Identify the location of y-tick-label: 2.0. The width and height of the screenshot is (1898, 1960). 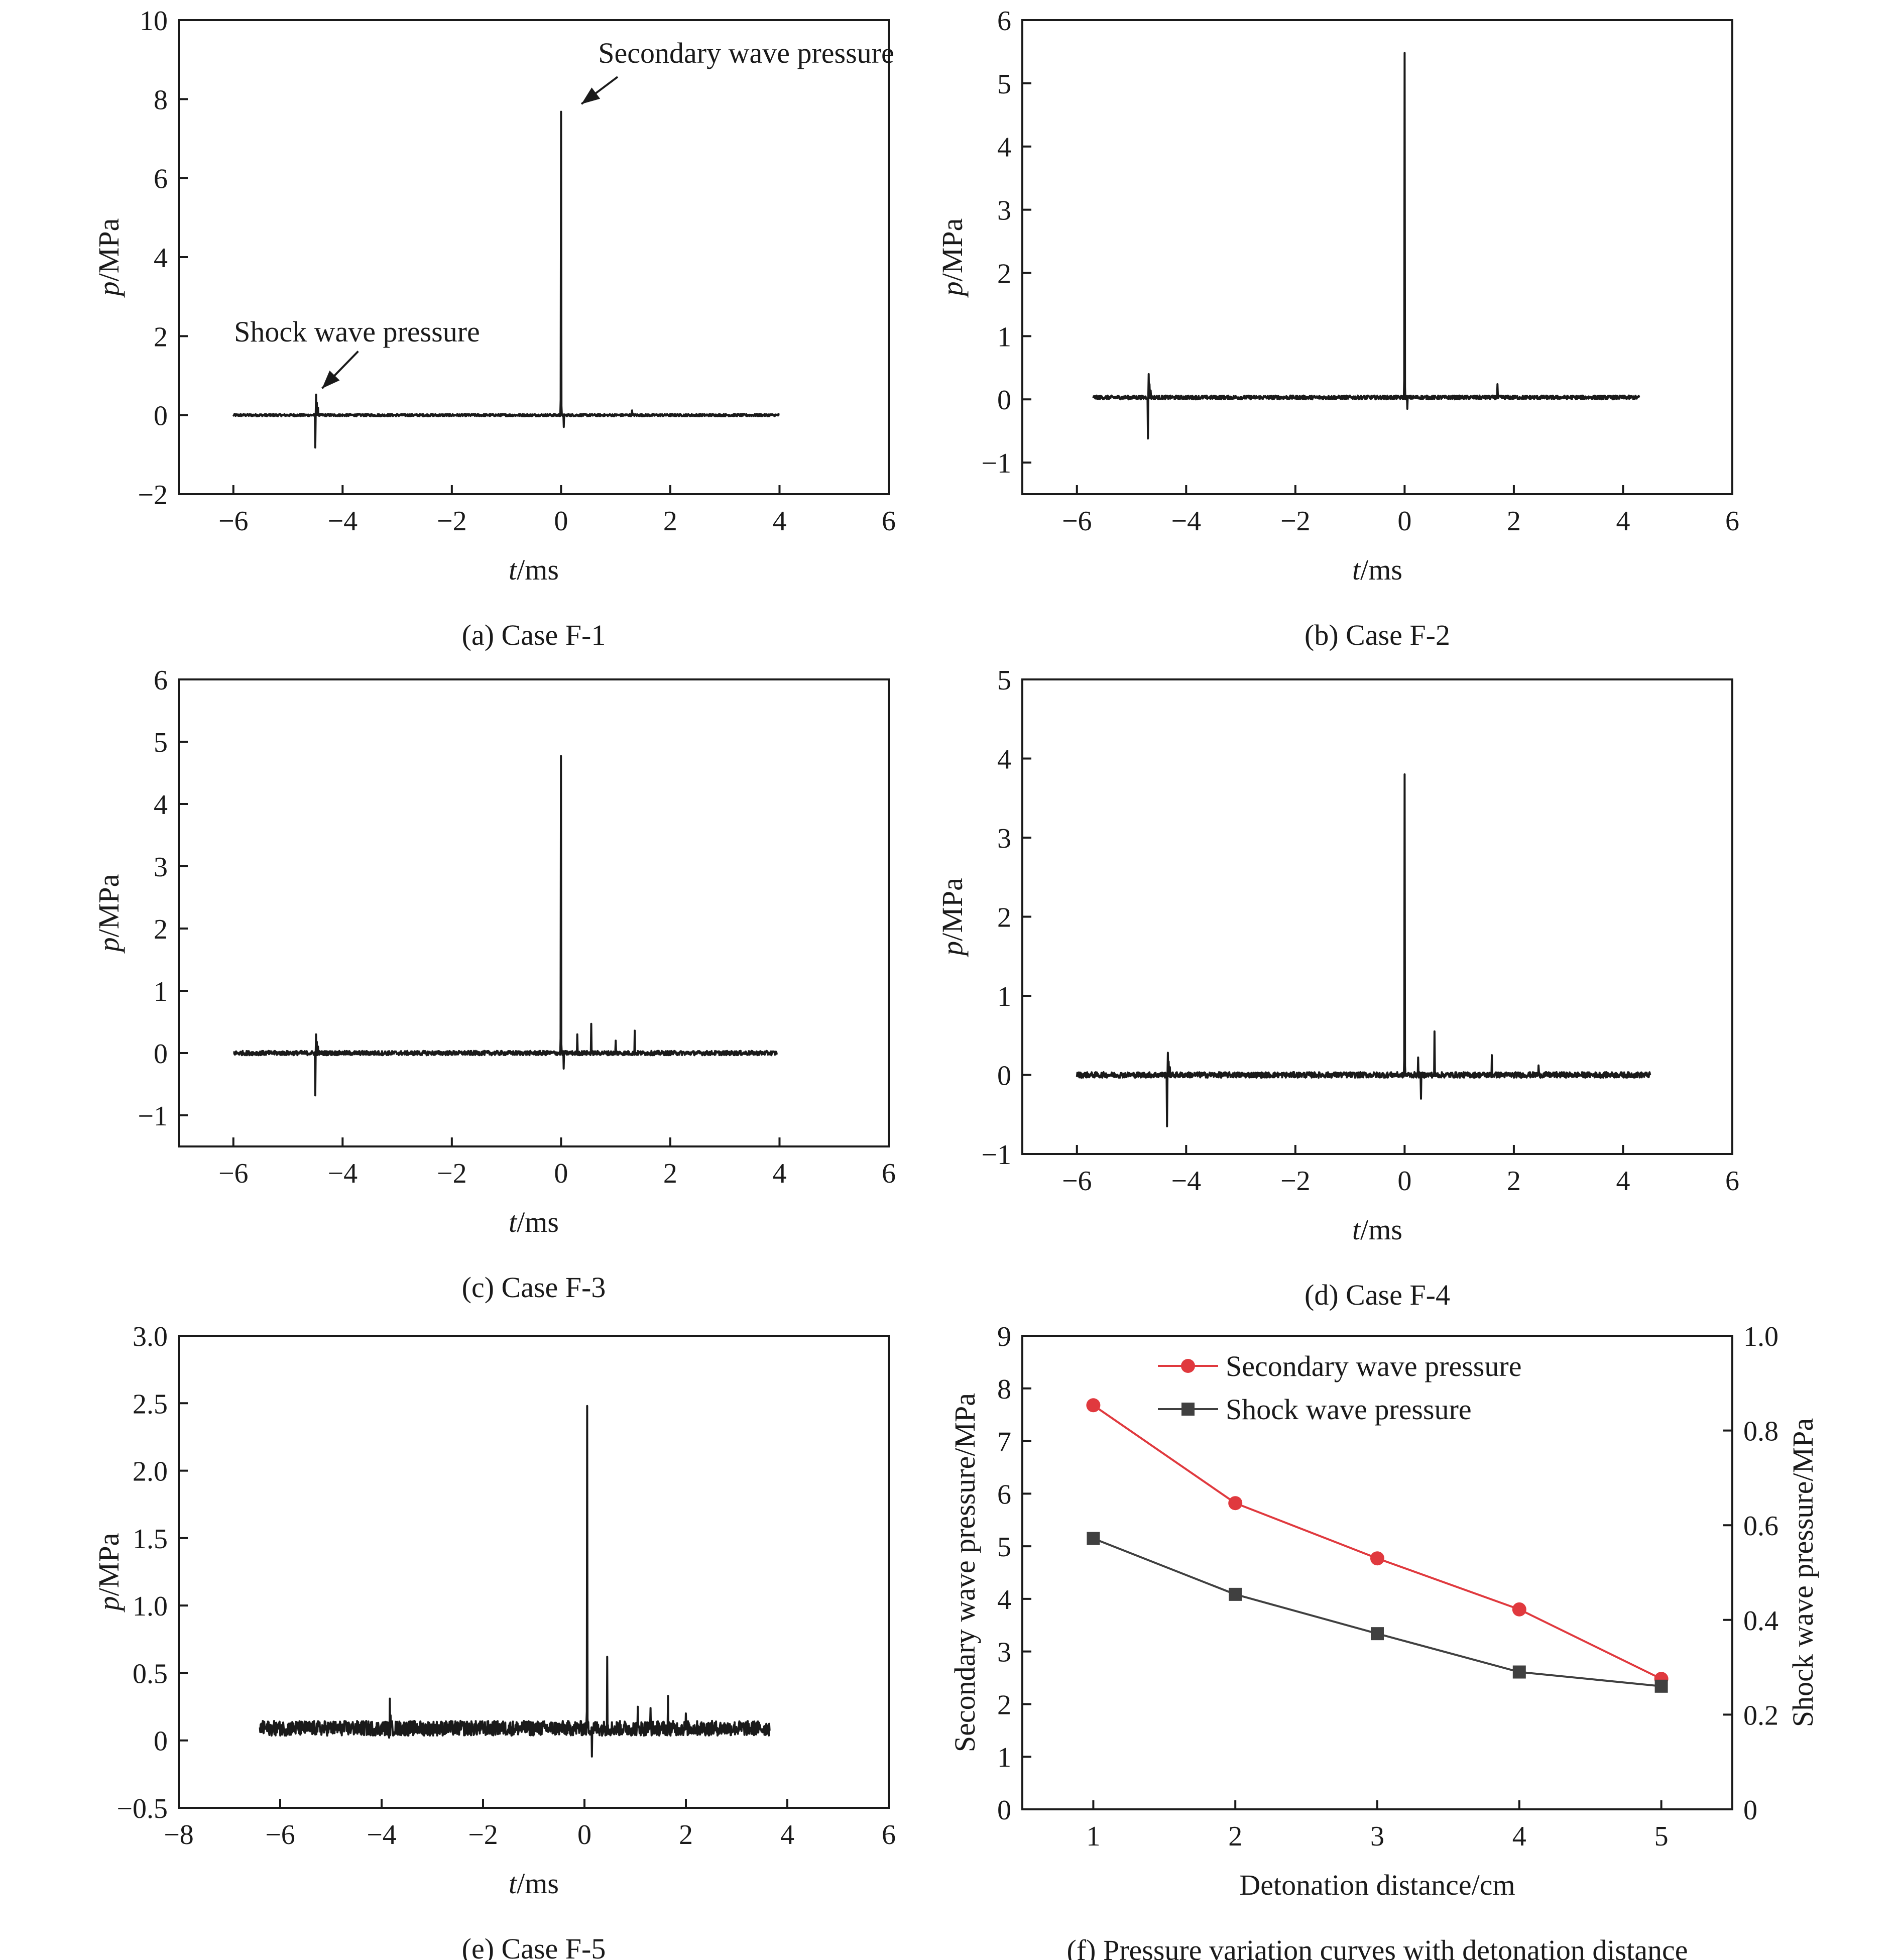
(150, 1471).